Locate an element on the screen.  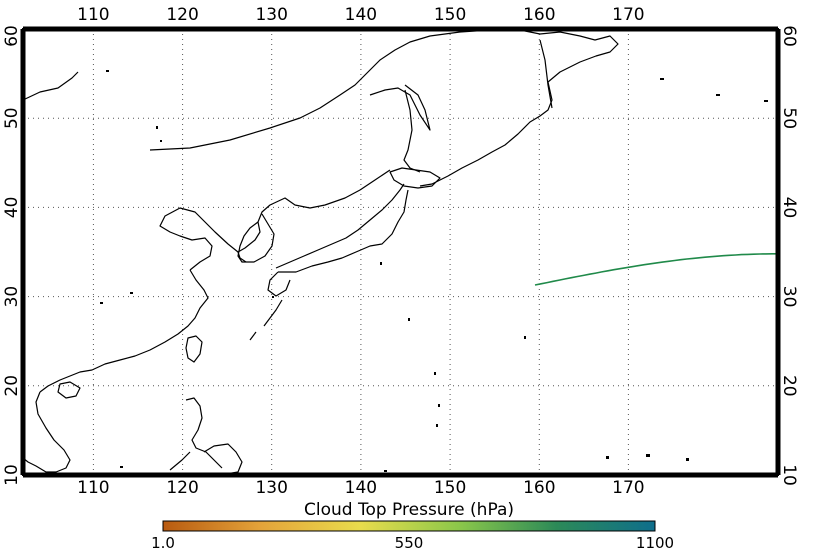
cloud-track is located at coordinates (656, 269).